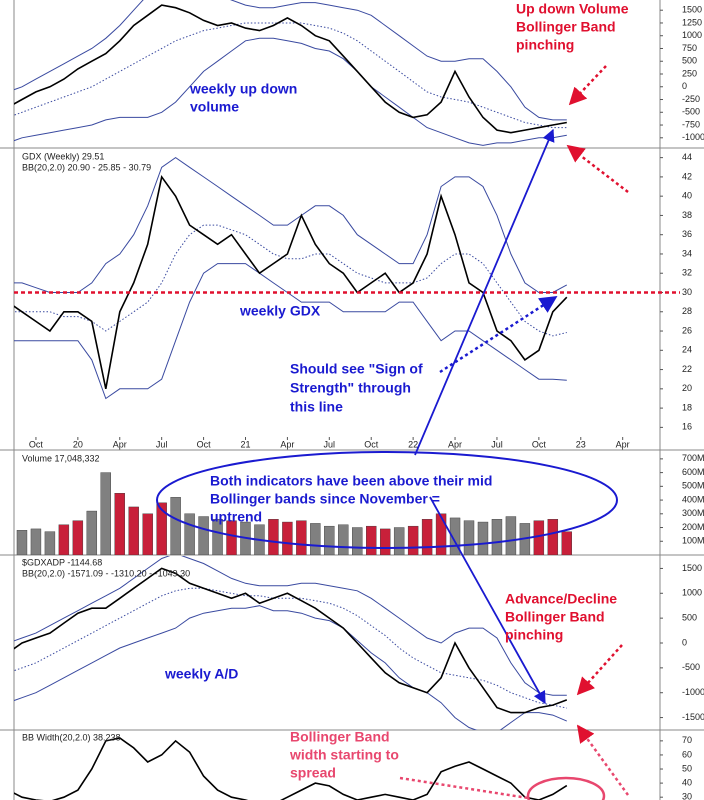  I want to click on panel-title: BB Width(20,2.0) 38.238, so click(71, 737).